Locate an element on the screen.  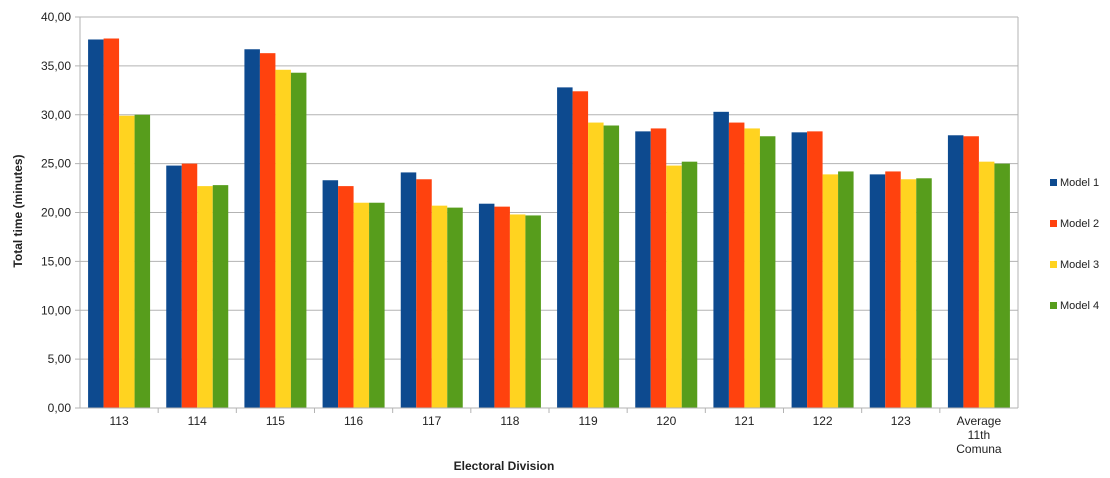
x-tick-label: 113 is located at coordinates (119, 421).